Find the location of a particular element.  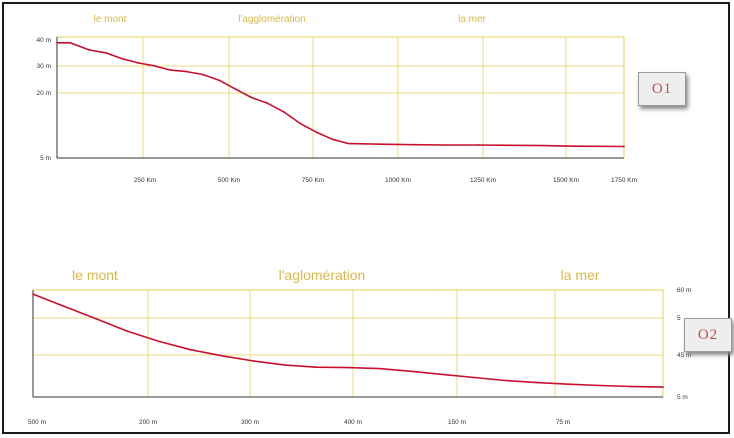

chart1-y-tick-2: 20 m is located at coordinates (44, 93).